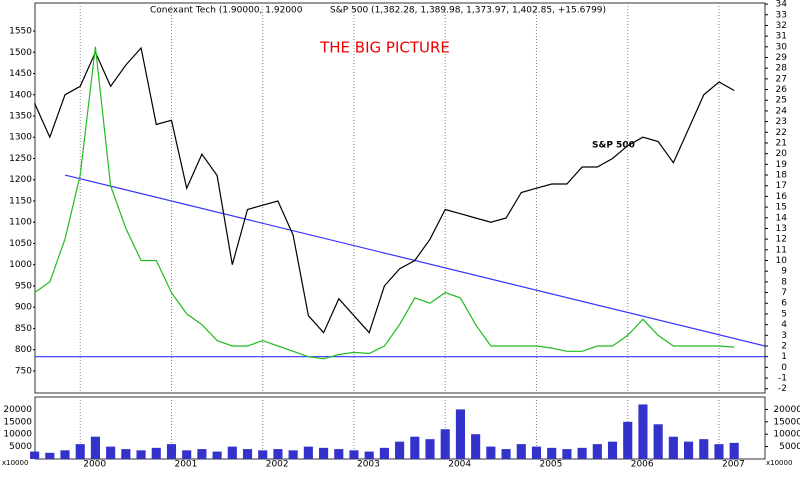 The image size is (800, 493). What do you see at coordinates (784, 346) in the screenshot?
I see `y2-tick-label: 2` at bounding box center [784, 346].